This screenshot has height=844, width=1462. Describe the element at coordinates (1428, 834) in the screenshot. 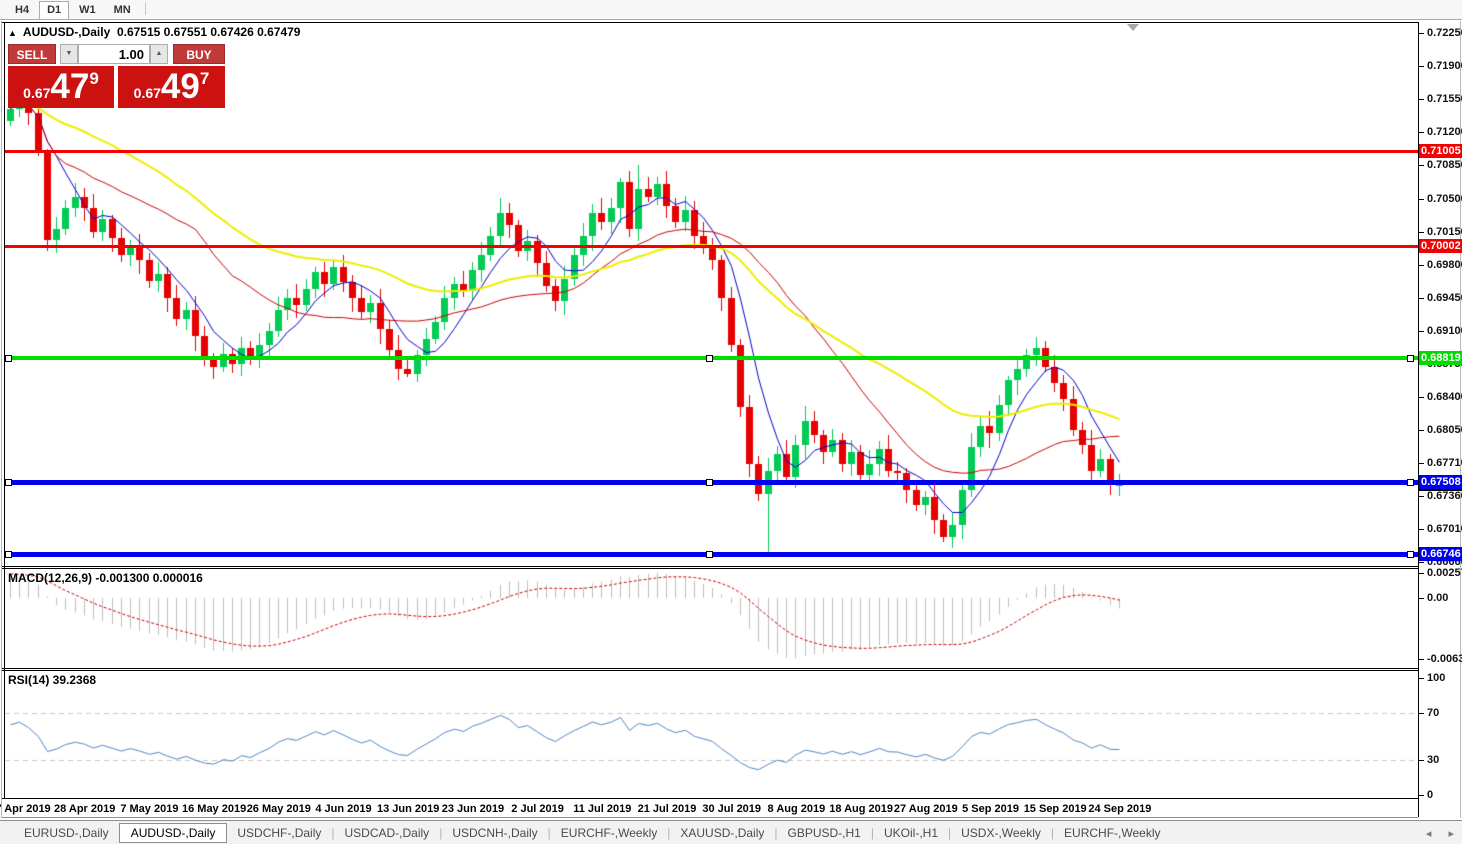

I see `tab-scroll-left-icon: ◂` at that location.